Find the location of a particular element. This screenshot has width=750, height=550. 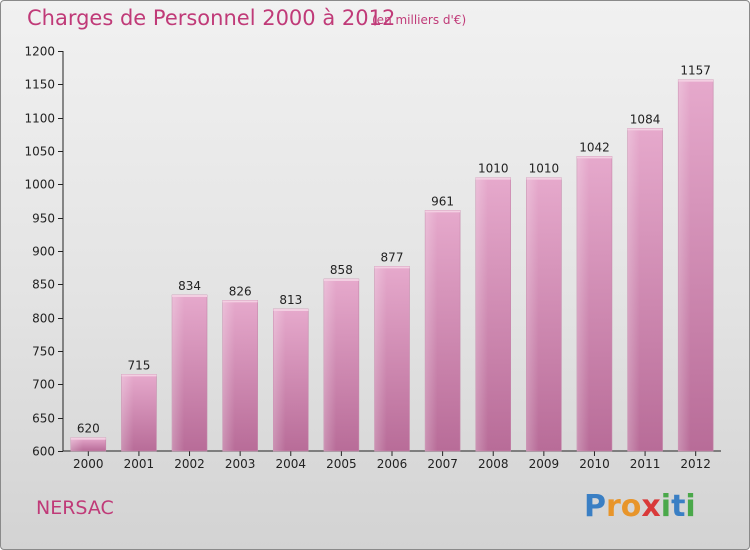

y-tick-label: 1050 is located at coordinates (39, 152).